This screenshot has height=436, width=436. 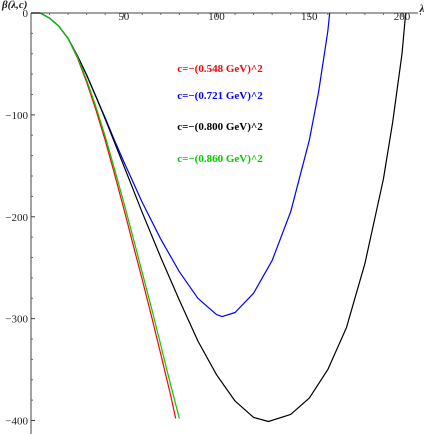 I want to click on legend-entry-2: c=−(0.721 GeV)^2, so click(x=220, y=96).